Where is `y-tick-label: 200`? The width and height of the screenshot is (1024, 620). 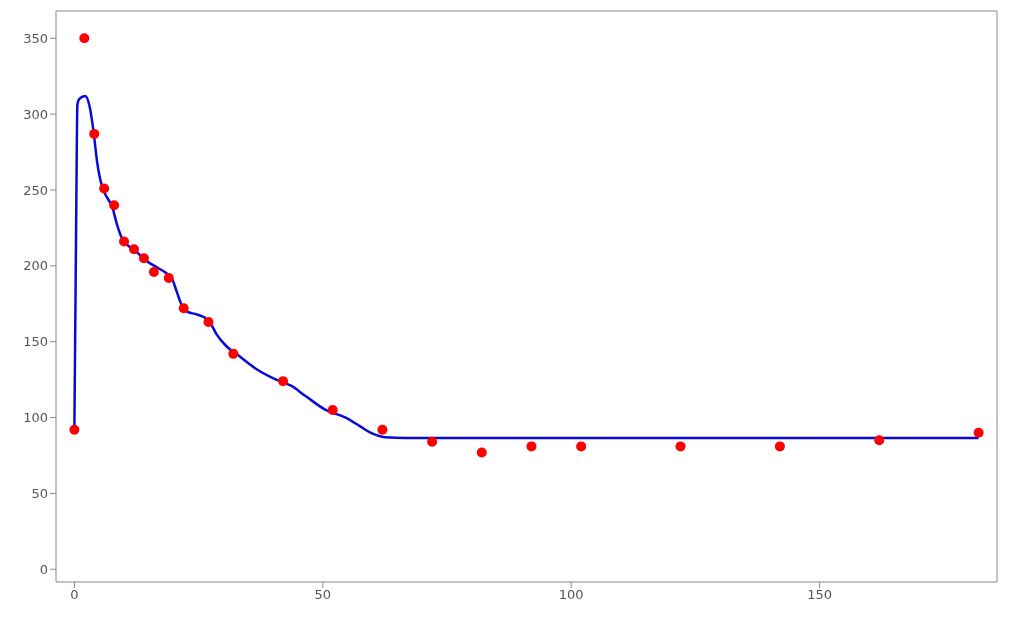 y-tick-label: 200 is located at coordinates (35, 266).